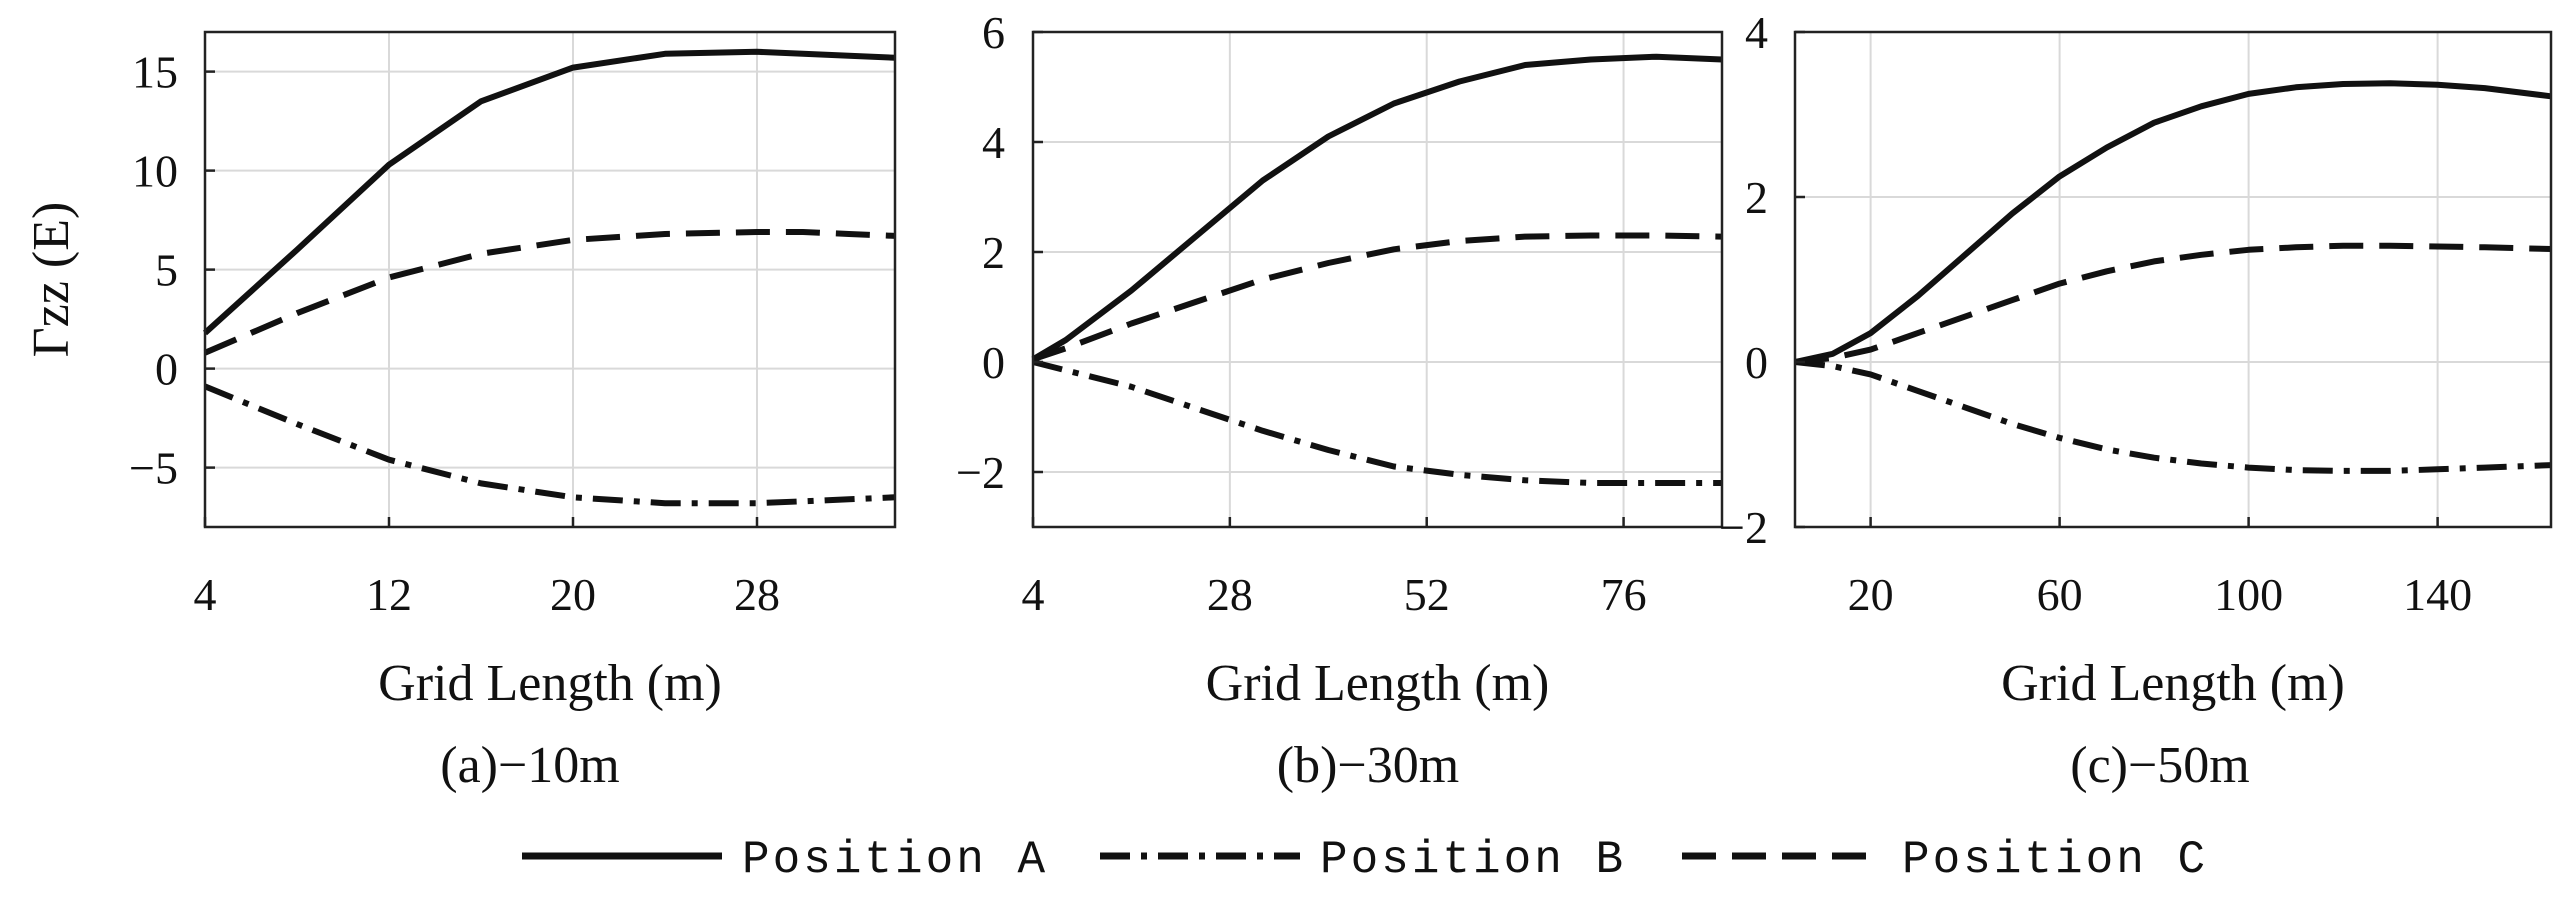 The image size is (2564, 909). I want to click on x-tick-label: 140, so click(2437, 594).